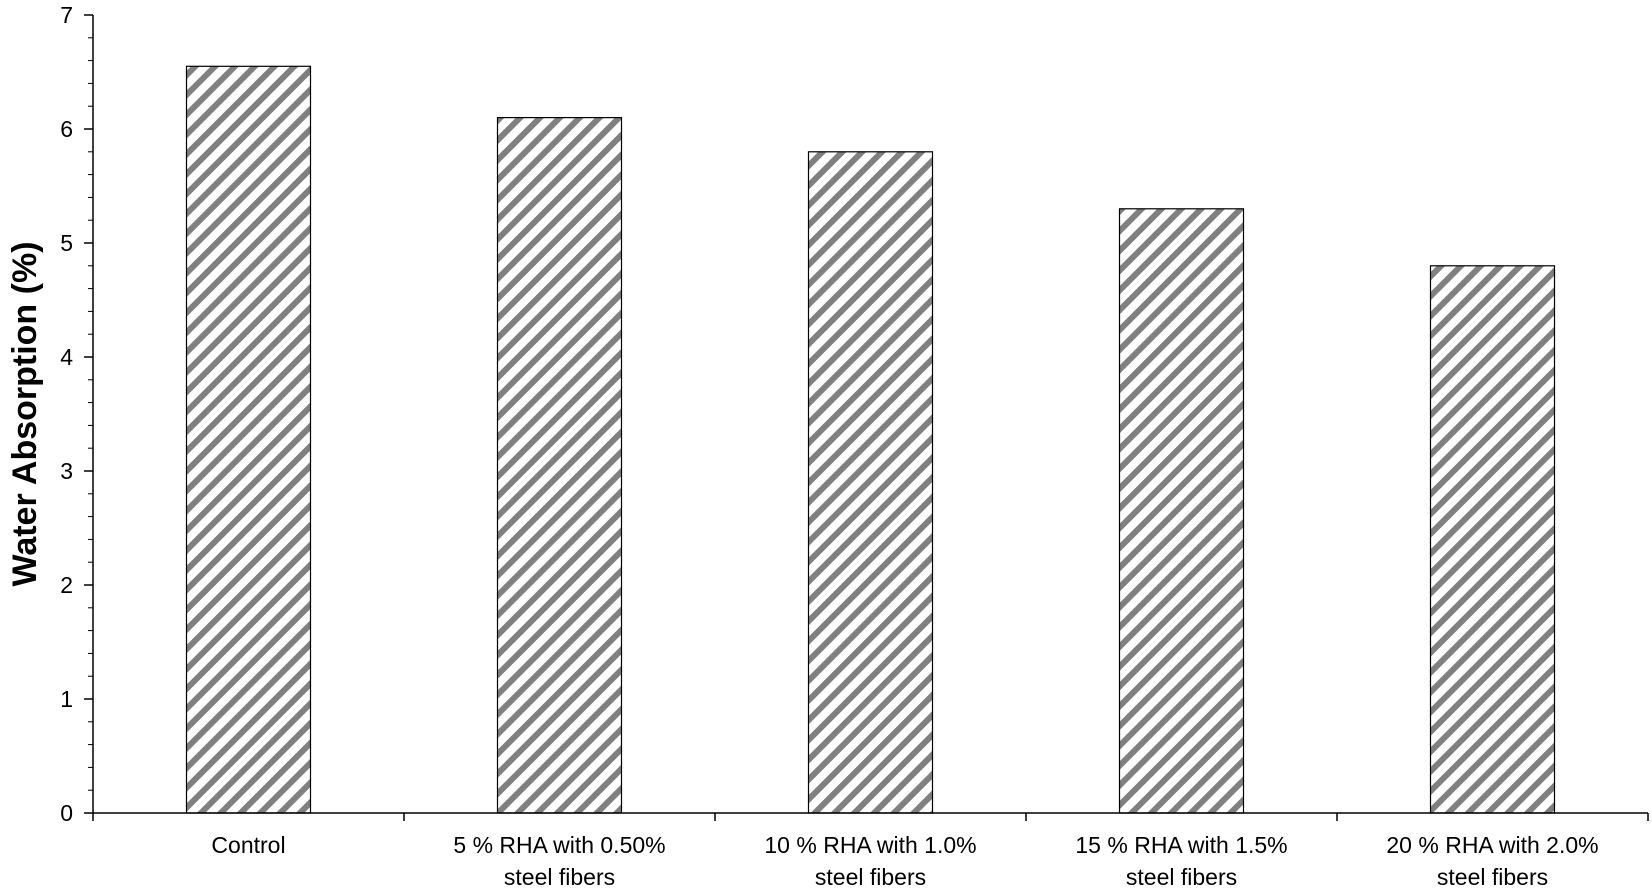  I want to click on y-tick-label: 7, so click(66, 15).